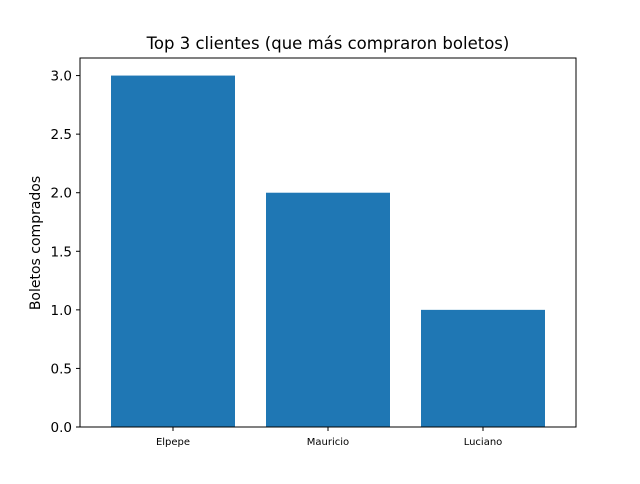 Image resolution: width=640 pixels, height=484 pixels. I want to click on x-tick-label: Mauricio, so click(328, 442).